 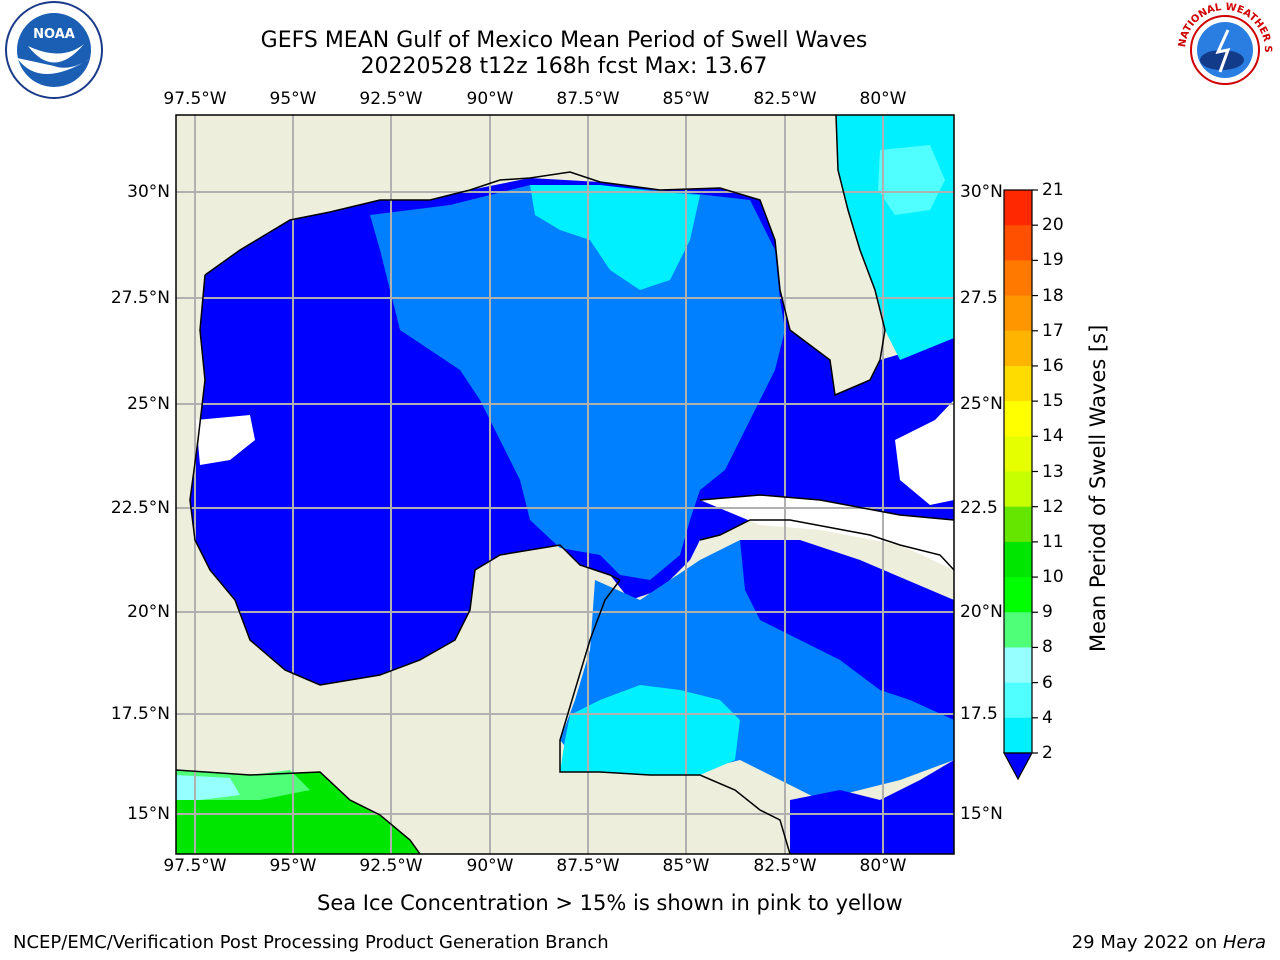 What do you see at coordinates (564, 66) in the screenshot?
I see `chart-subtitle: 20220528 t12z 168h fcst Max: 13.67` at bounding box center [564, 66].